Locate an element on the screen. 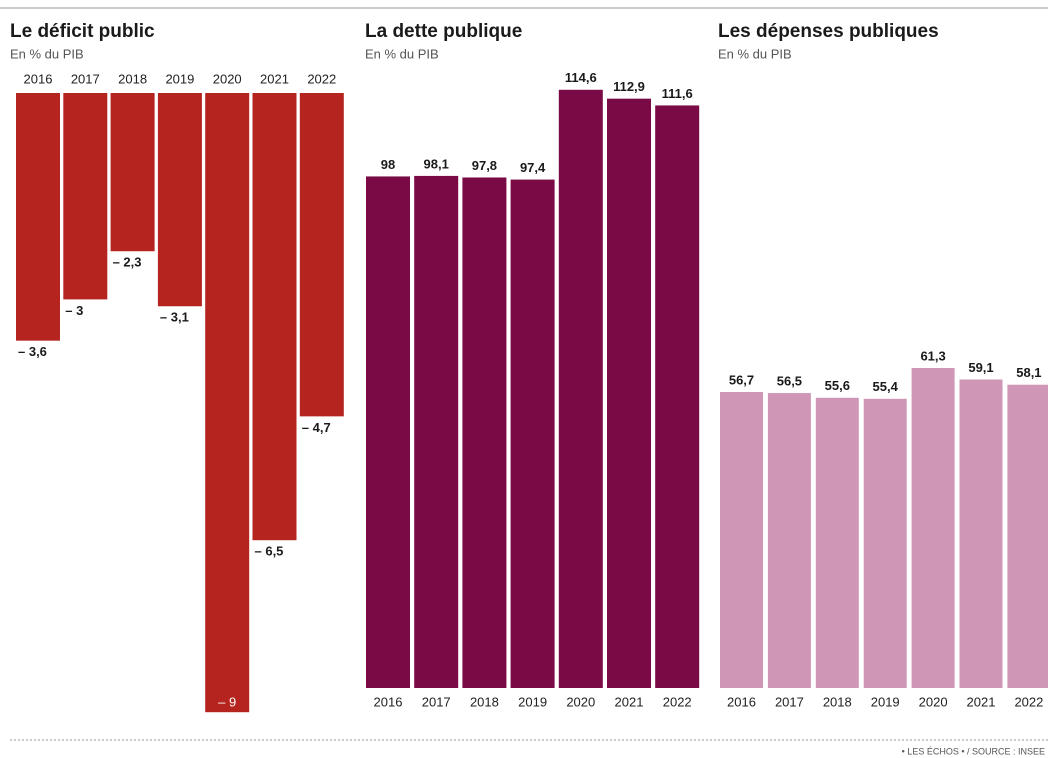  value-label: 98,1 is located at coordinates (436, 163).